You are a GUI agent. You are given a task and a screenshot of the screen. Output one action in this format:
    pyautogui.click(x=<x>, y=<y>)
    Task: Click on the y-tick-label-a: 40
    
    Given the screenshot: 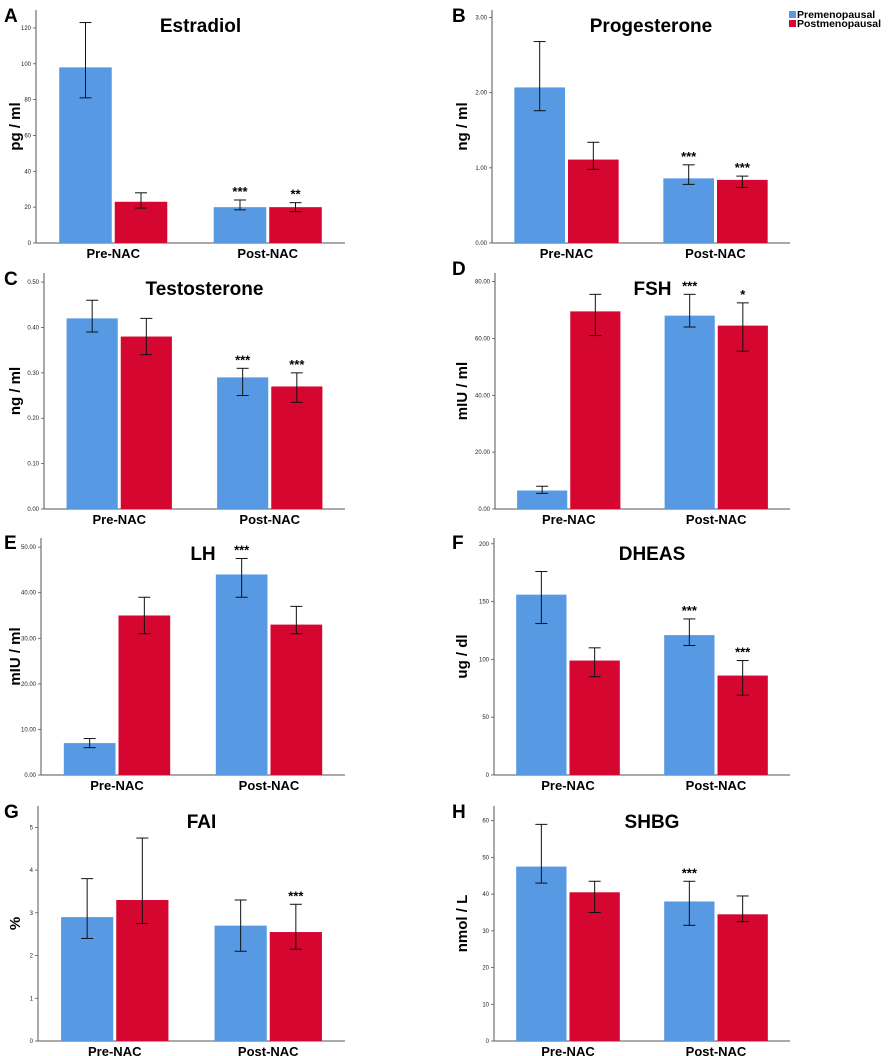 What is the action you would take?
    pyautogui.click(x=27, y=172)
    